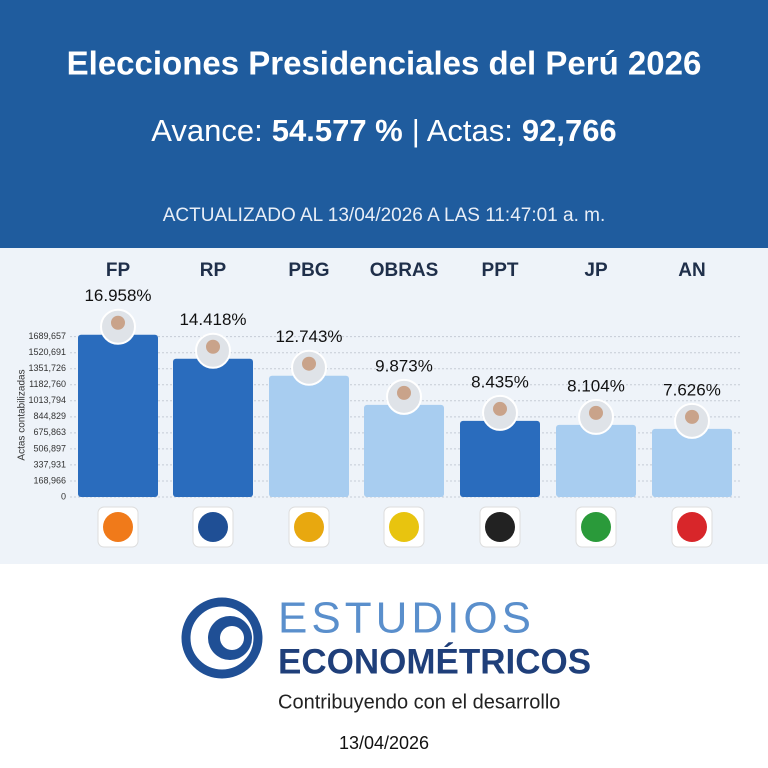 This screenshot has width=768, height=768. I want to click on y-tick-label: 844,829, so click(49, 416).